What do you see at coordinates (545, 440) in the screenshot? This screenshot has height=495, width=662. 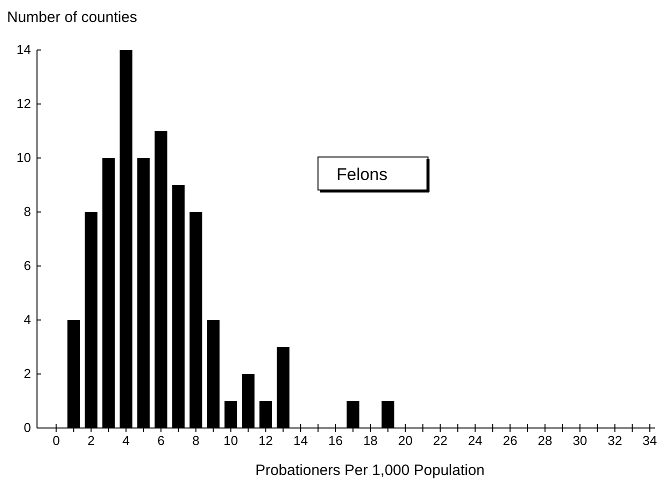 I see `x-tick-label: 28` at bounding box center [545, 440].